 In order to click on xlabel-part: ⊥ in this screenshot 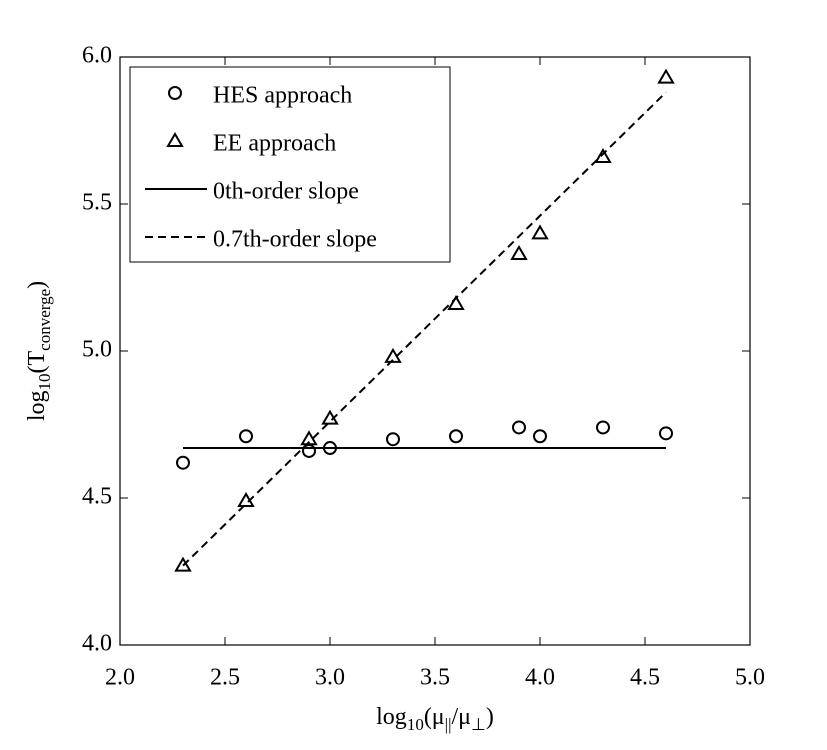, I will do `click(478, 724)`.